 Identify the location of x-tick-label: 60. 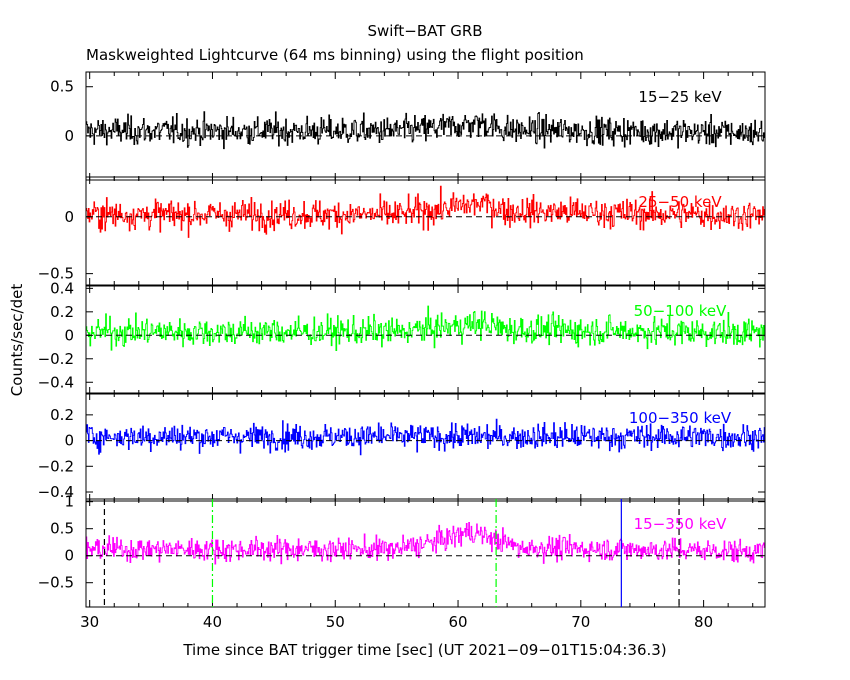
(457, 622).